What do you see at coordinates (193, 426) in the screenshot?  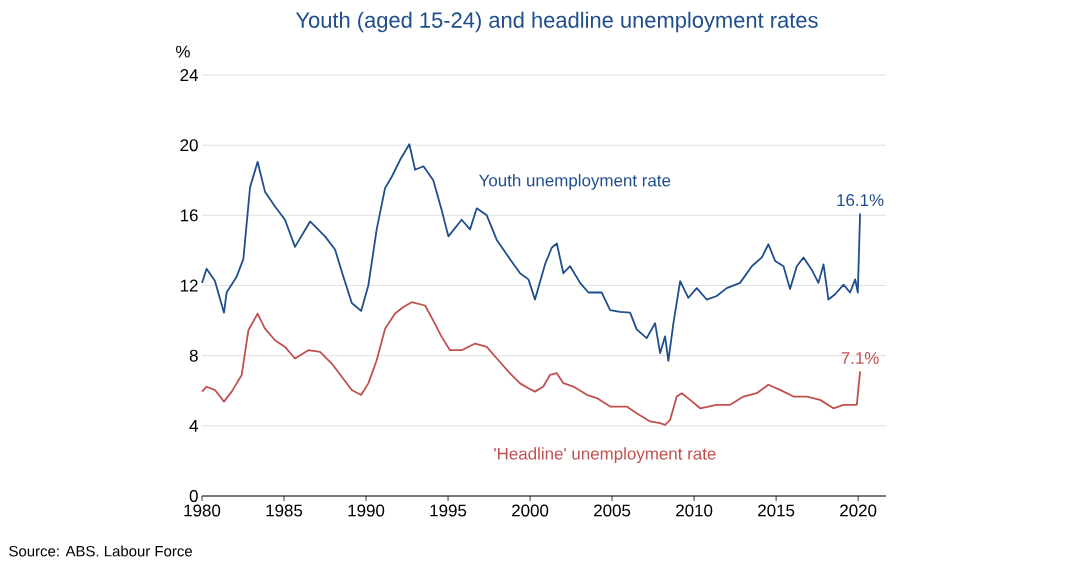 I see `y-tick-label: 4` at bounding box center [193, 426].